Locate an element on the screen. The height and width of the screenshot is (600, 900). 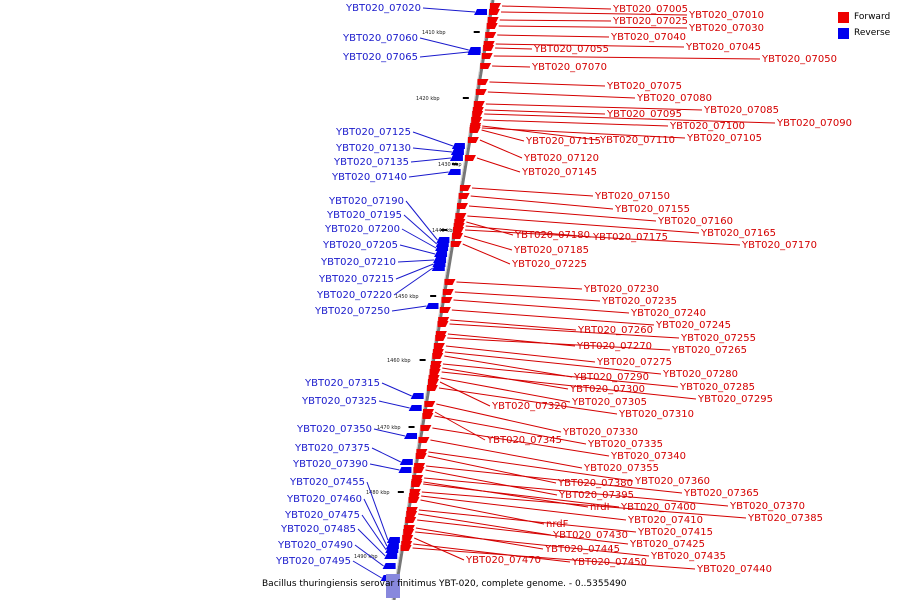
reverse-gene-label: YBT020_07250 is located at coordinates (352, 311).